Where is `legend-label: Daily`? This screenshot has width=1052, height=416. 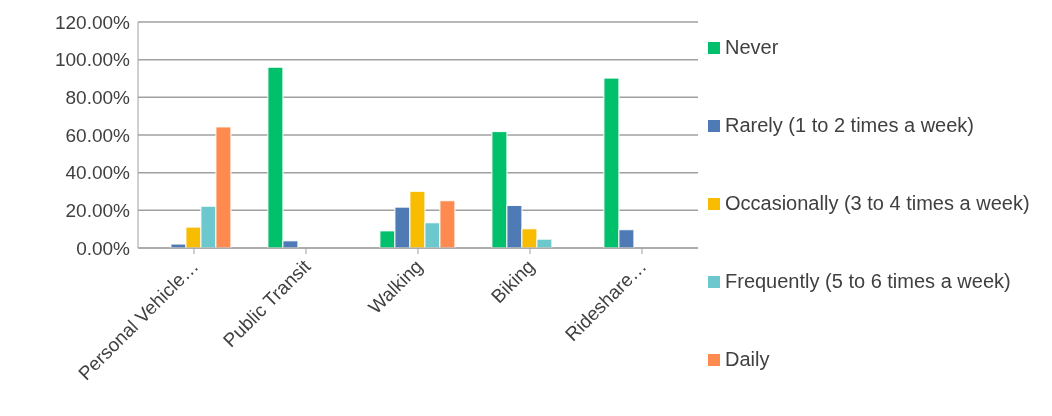
legend-label: Daily is located at coordinates (747, 359).